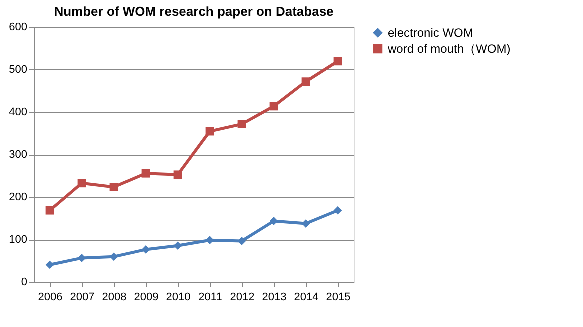 This screenshot has width=583, height=327. I want to click on legend-label: word of mouth（WOM), so click(449, 49).